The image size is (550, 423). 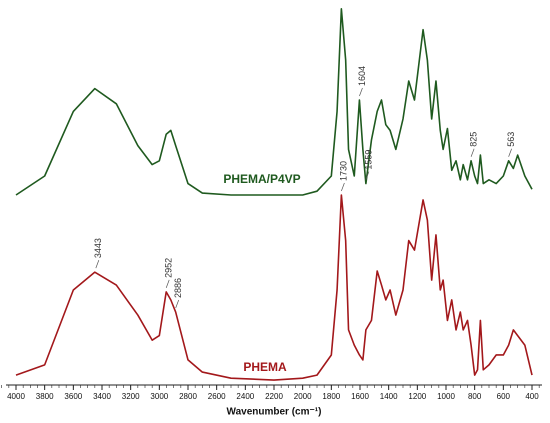 What do you see at coordinates (504, 396) in the screenshot?
I see `x-tick-label: 600` at bounding box center [504, 396].